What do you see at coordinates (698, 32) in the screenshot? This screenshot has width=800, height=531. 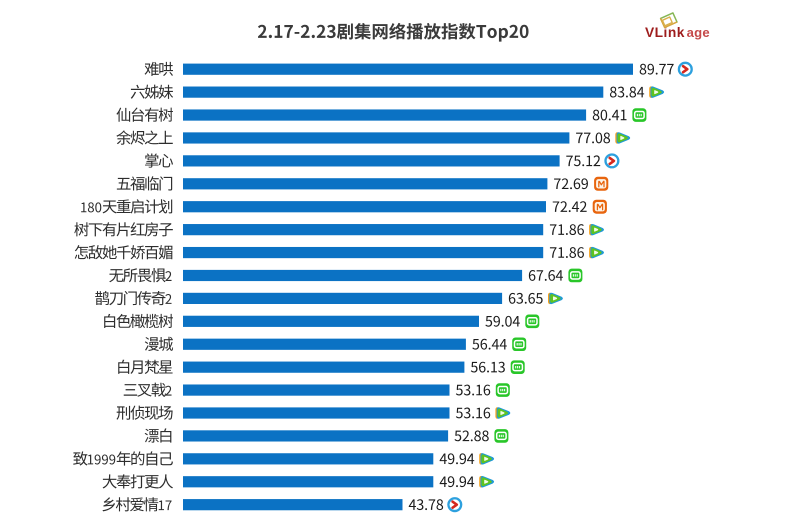 I see `svg-text: age` at bounding box center [698, 32].